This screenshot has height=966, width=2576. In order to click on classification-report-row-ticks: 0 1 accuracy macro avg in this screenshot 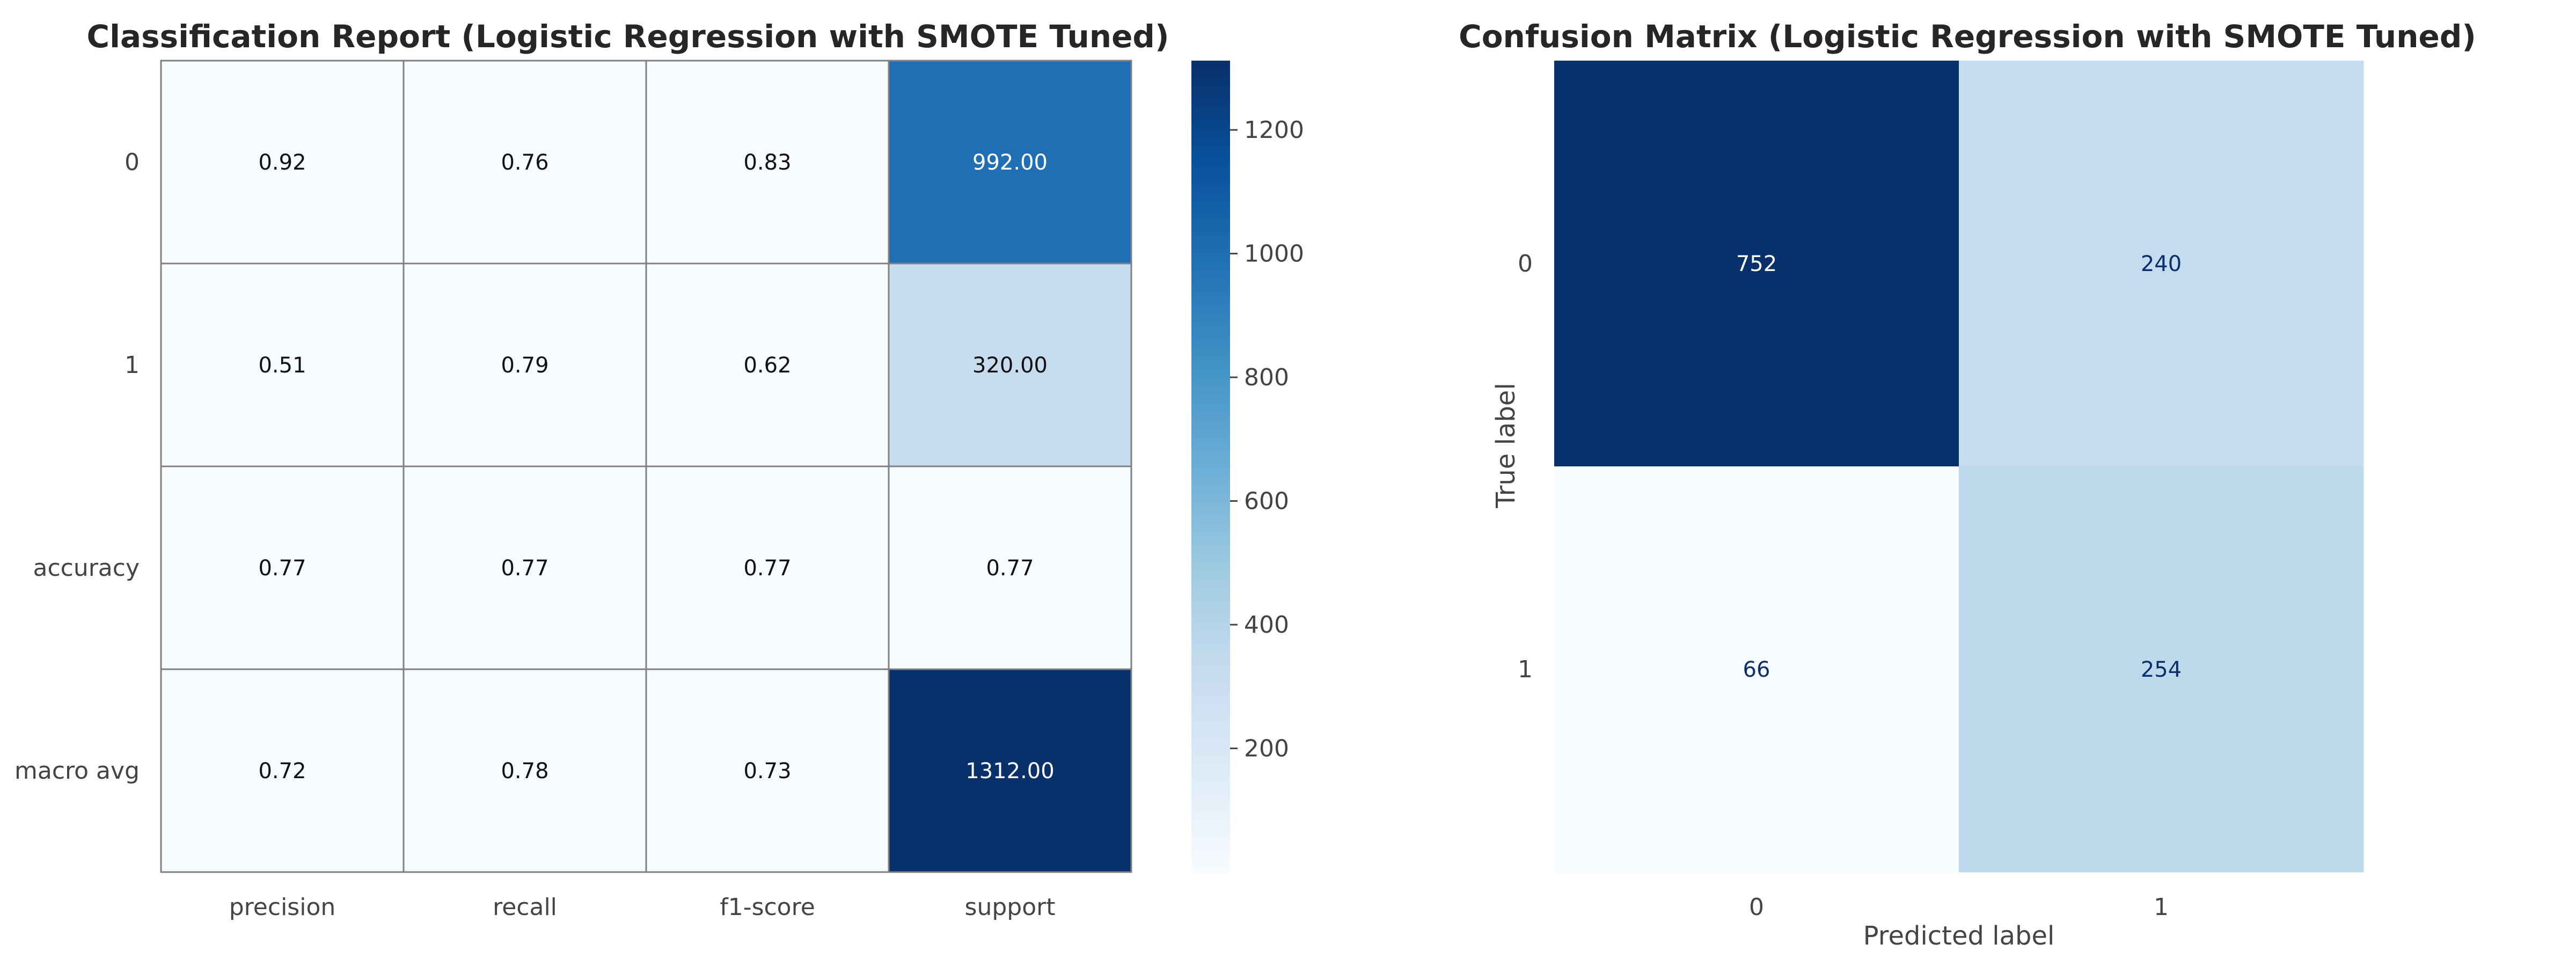, I will do `click(77, 467)`.